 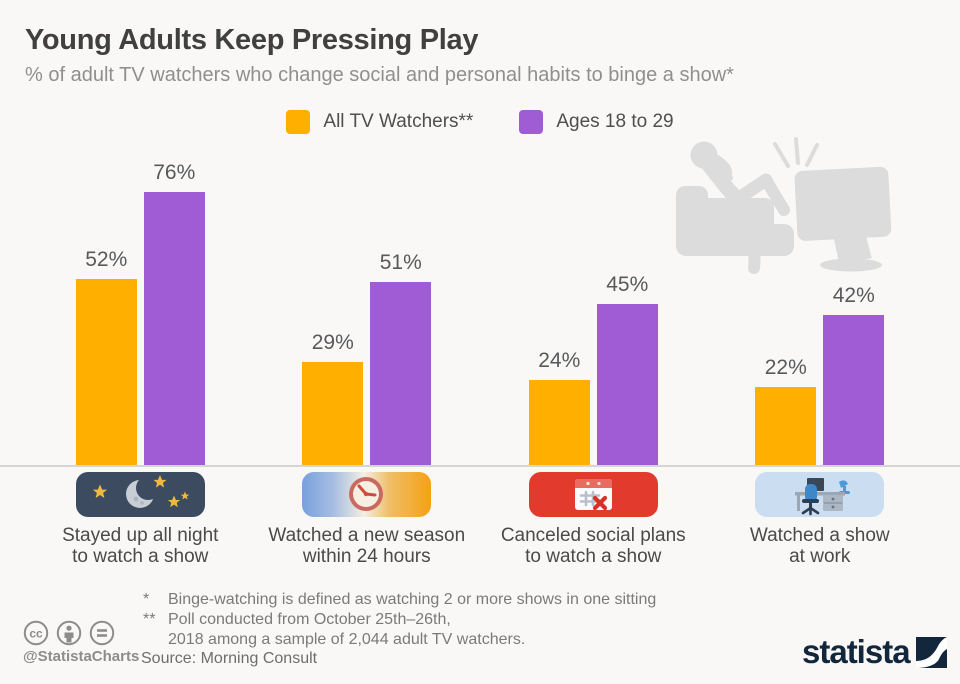 I want to click on category-label: Canceled social plans to watch a show, so click(x=593, y=546).